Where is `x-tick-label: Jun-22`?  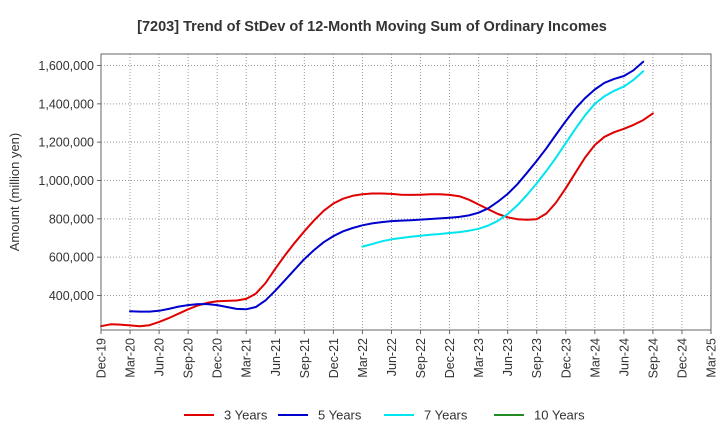
x-tick-label: Jun-22 is located at coordinates (392, 357).